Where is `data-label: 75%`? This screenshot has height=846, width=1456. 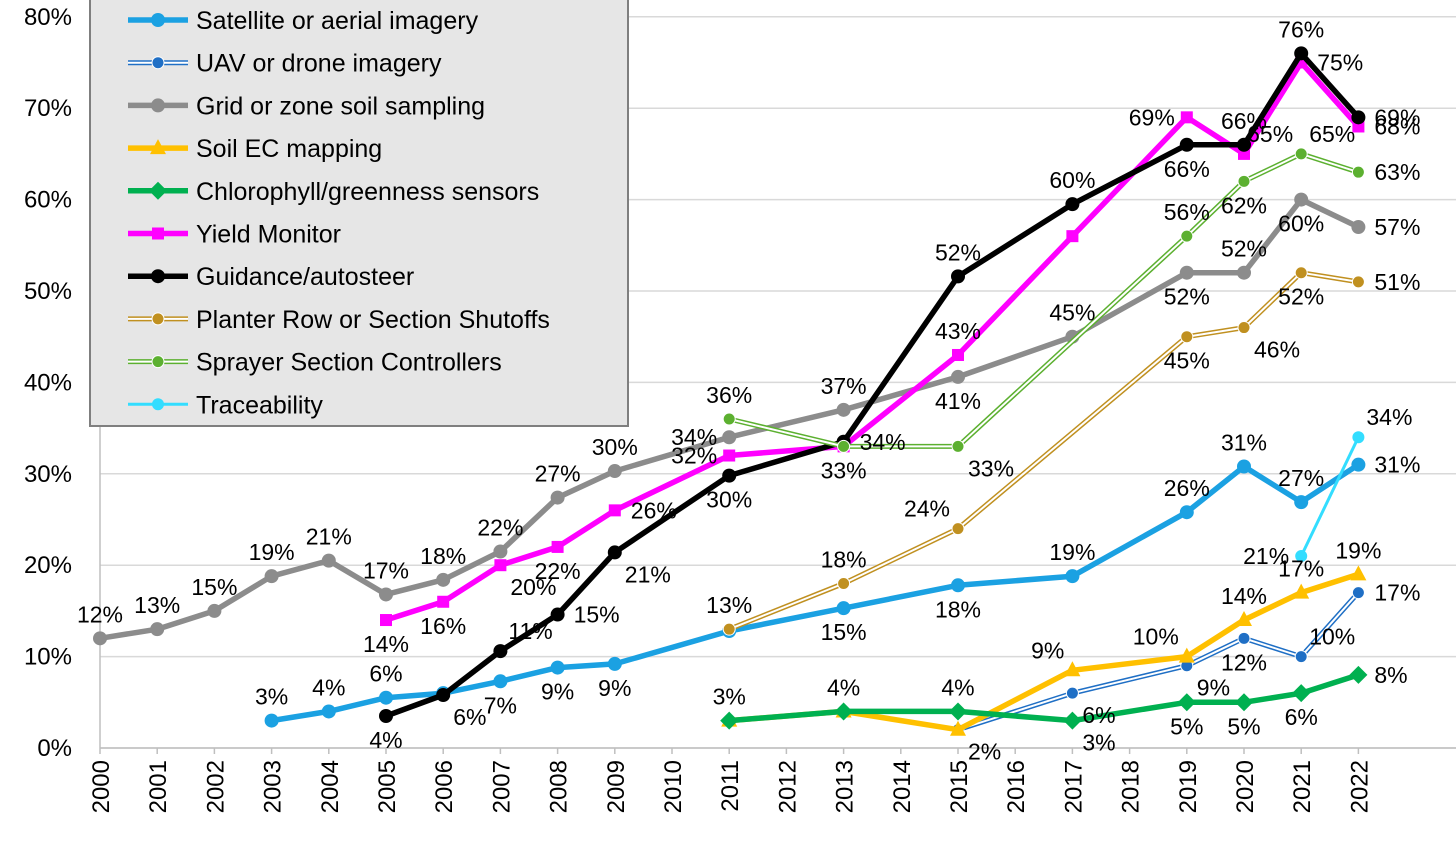
data-label: 75% is located at coordinates (1340, 63).